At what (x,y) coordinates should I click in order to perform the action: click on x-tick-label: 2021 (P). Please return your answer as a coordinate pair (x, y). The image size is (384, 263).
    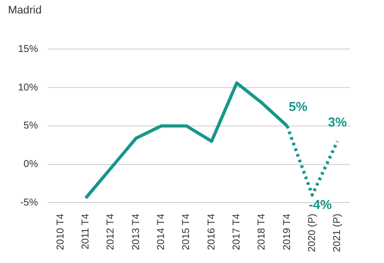
    Looking at the image, I should click on (338, 233).